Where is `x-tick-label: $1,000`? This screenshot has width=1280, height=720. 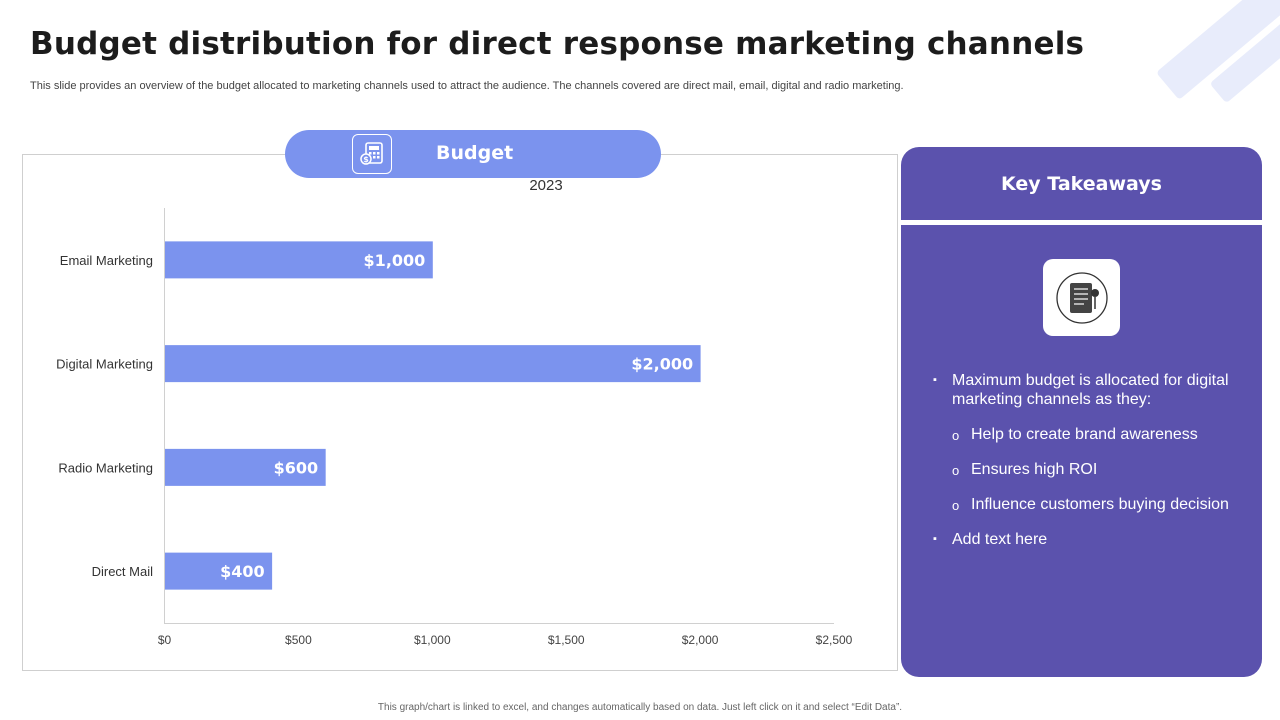
x-tick-label: $1,000 is located at coordinates (432, 640).